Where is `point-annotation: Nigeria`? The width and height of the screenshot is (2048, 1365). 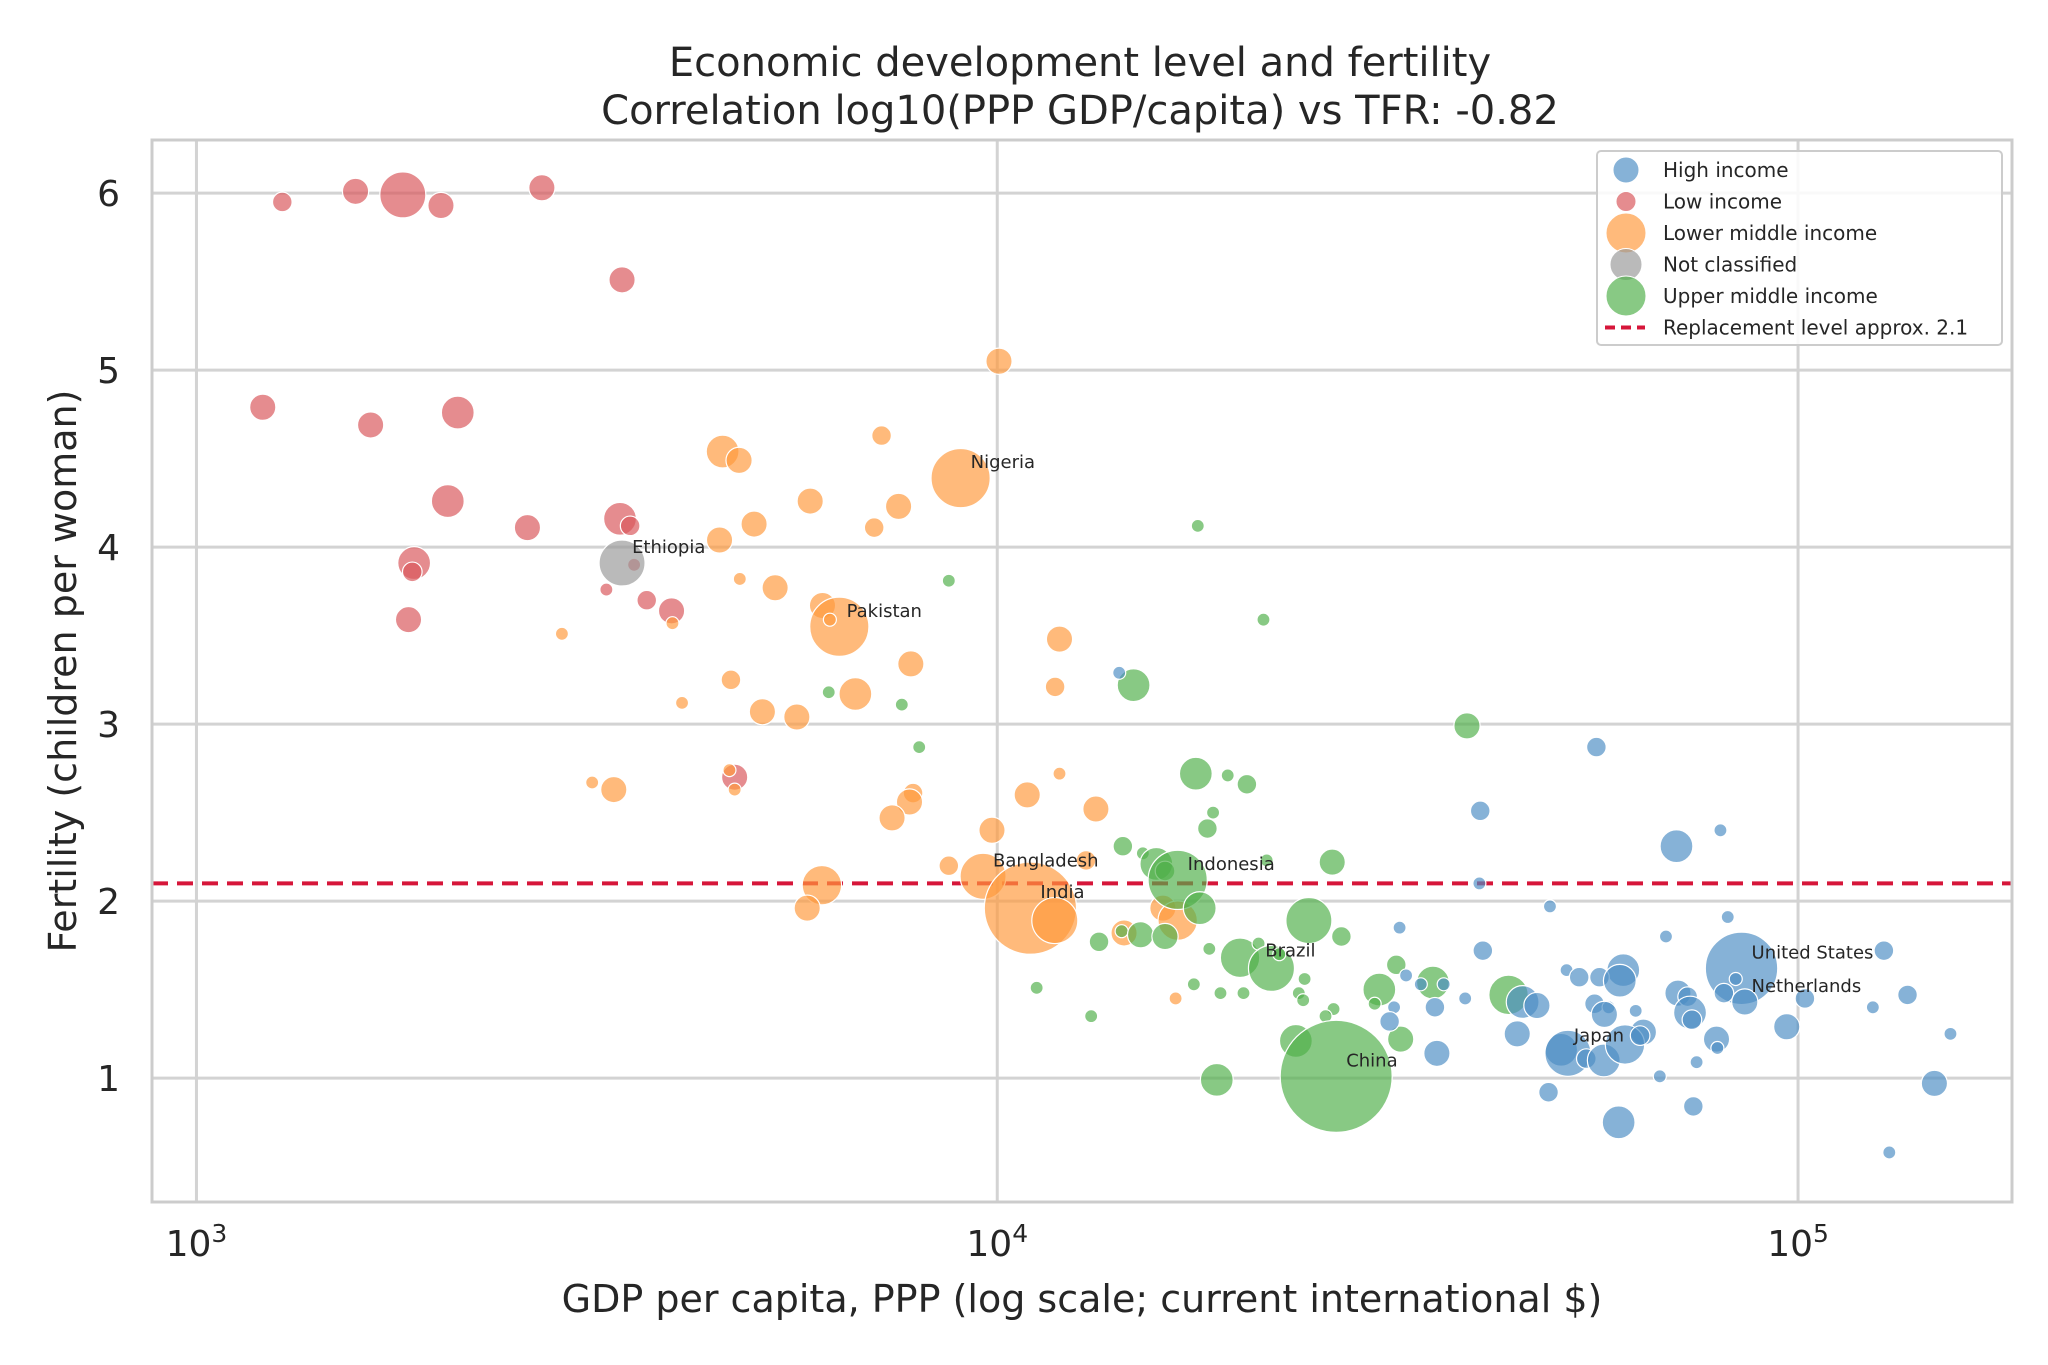
point-annotation: Nigeria is located at coordinates (1003, 462).